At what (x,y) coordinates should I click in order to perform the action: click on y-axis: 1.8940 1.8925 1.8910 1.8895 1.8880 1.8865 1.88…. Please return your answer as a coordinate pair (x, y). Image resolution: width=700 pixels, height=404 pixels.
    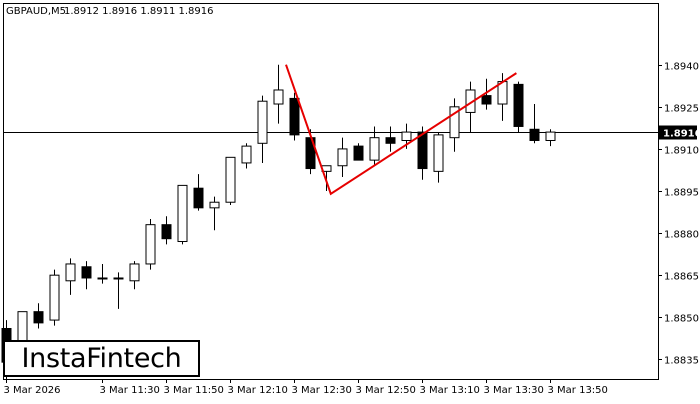
    Looking at the image, I should click on (679, 214).